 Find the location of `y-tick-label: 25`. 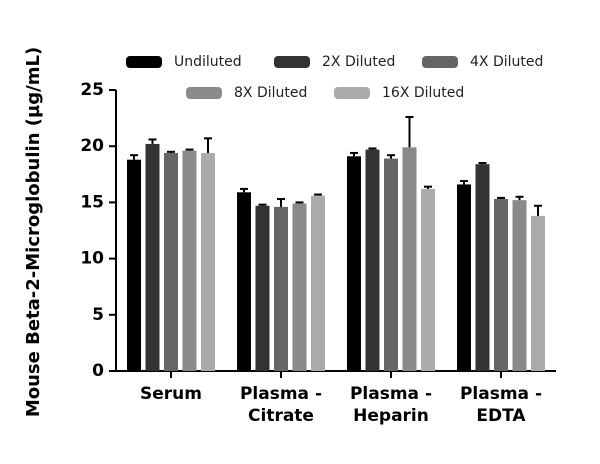

y-tick-label: 25 is located at coordinates (92, 90).